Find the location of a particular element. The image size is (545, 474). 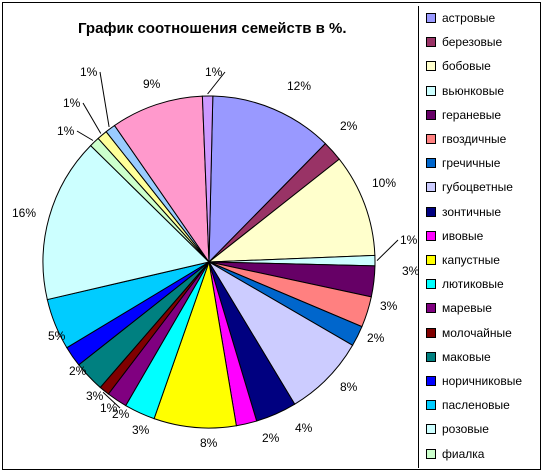

legend-item: капустные is located at coordinates (463, 260).